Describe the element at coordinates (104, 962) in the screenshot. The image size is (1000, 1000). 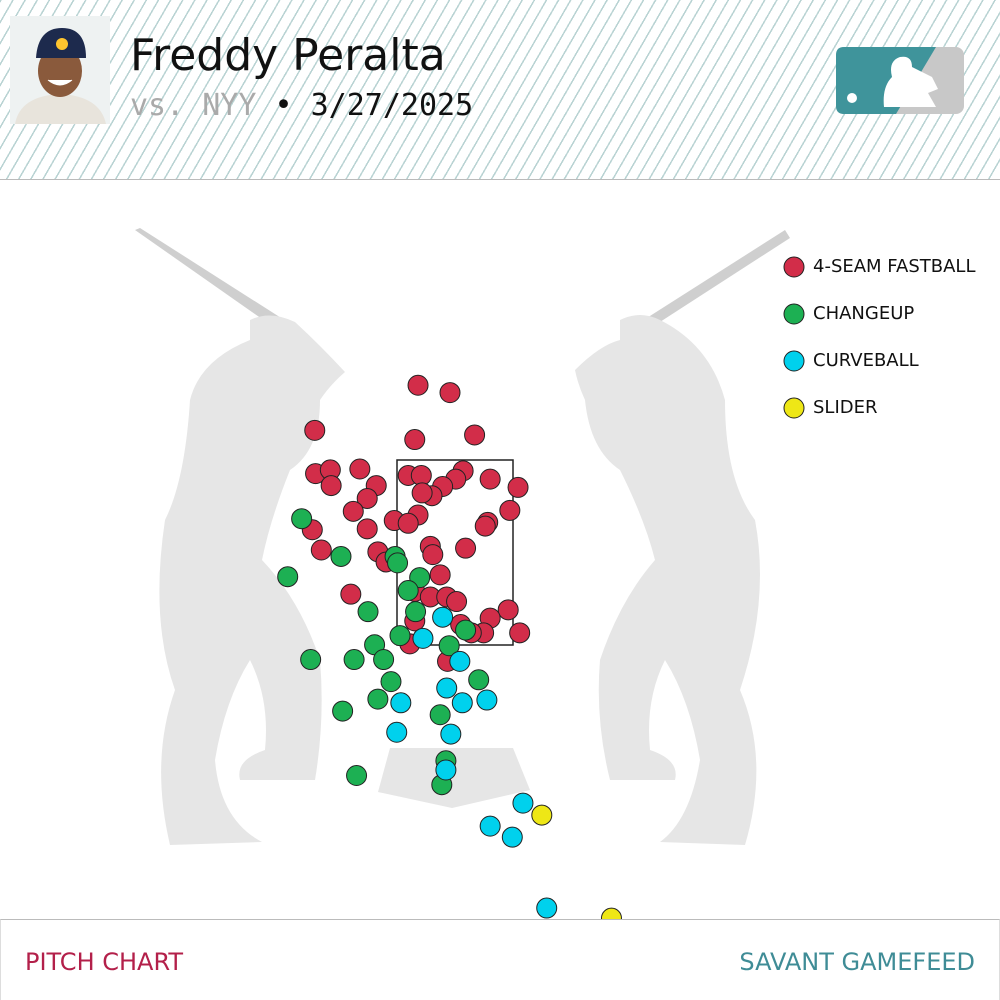
I see `footer-left: PITCH CHART` at that location.